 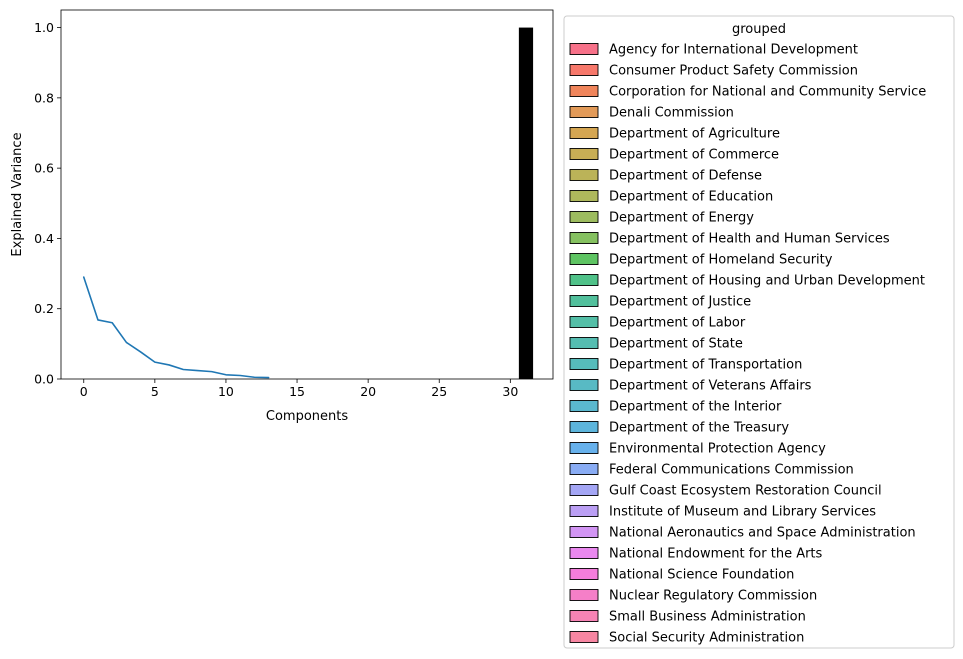 What do you see at coordinates (44, 97) in the screenshot?
I see `y-tick-label: 0.8` at bounding box center [44, 97].